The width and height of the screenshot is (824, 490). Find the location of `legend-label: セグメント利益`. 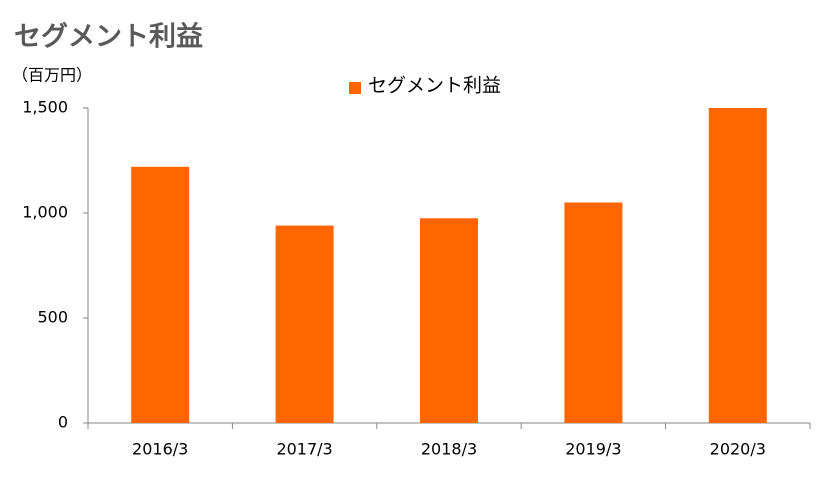

legend-label: セグメント利益 is located at coordinates (434, 86).